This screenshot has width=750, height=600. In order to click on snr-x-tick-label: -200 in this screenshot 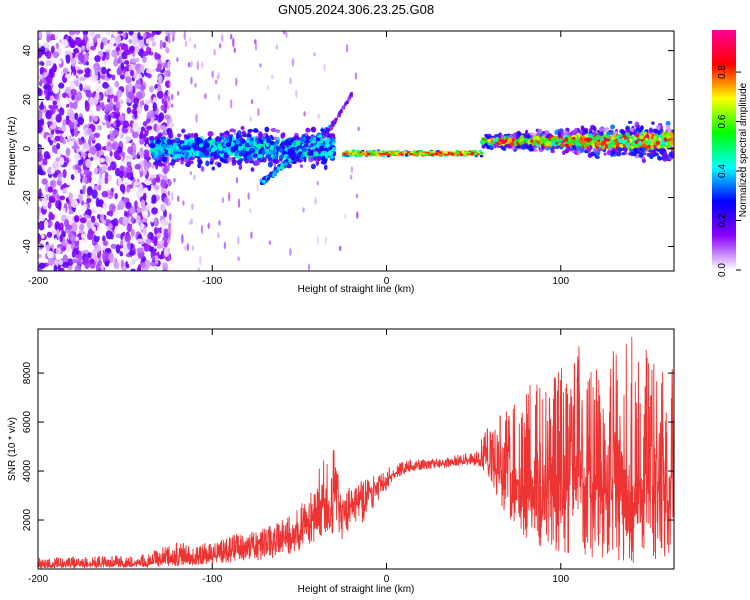, I will do `click(38, 579)`.